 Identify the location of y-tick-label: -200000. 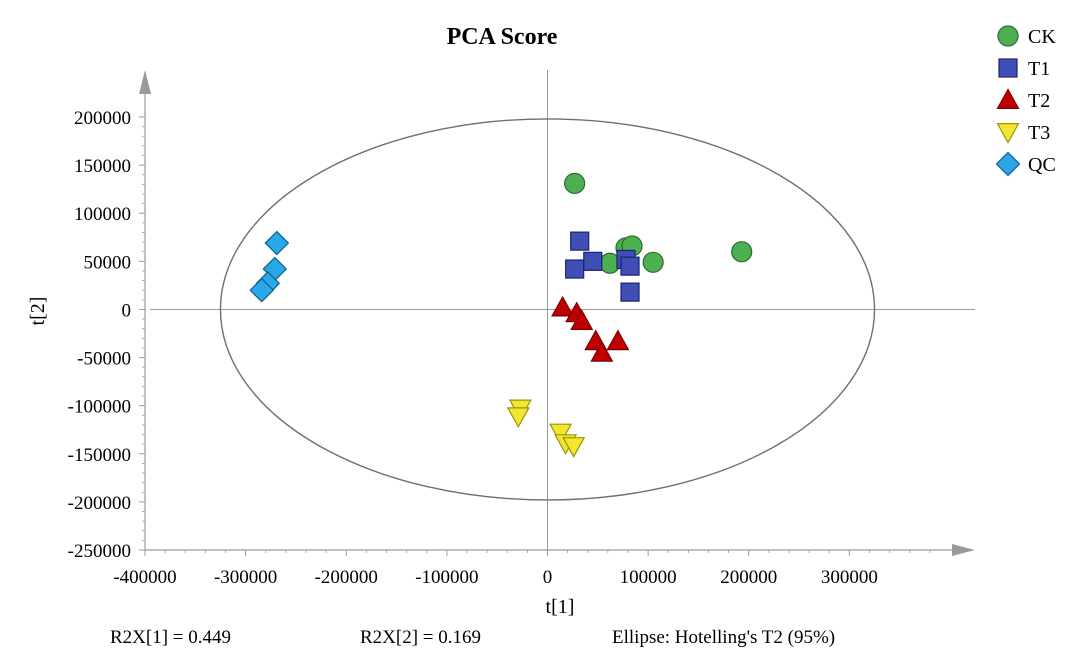
(99, 503).